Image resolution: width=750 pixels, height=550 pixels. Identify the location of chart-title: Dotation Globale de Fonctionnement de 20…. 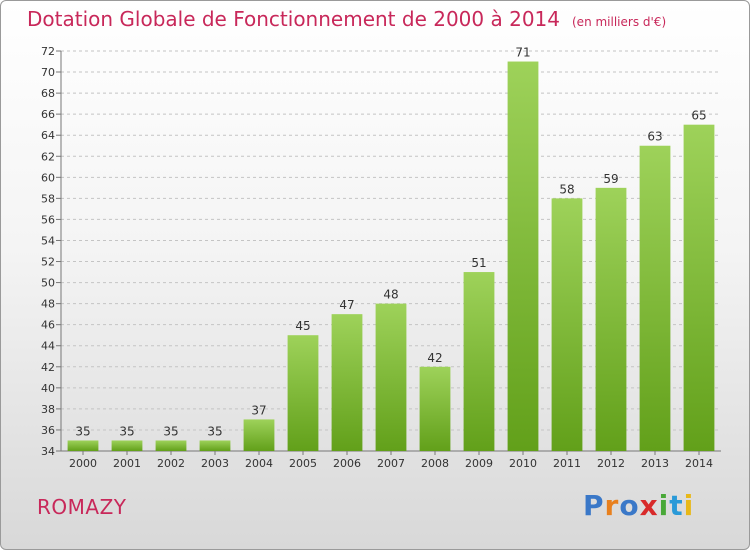
(346, 19).